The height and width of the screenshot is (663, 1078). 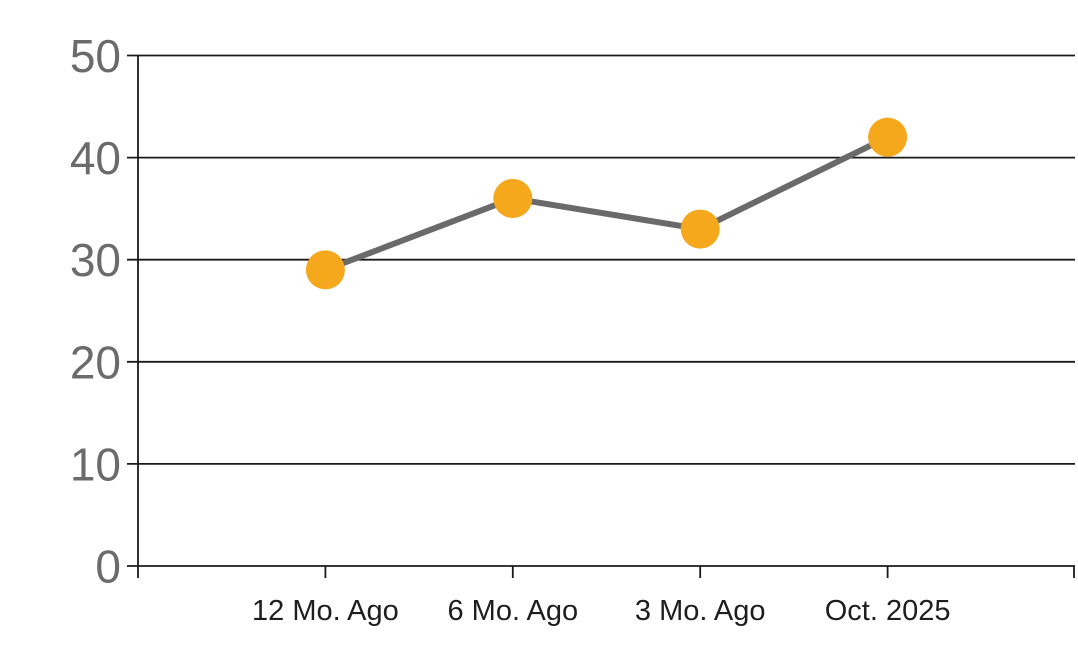 What do you see at coordinates (95, 56) in the screenshot?
I see `y-tick-label: 50` at bounding box center [95, 56].